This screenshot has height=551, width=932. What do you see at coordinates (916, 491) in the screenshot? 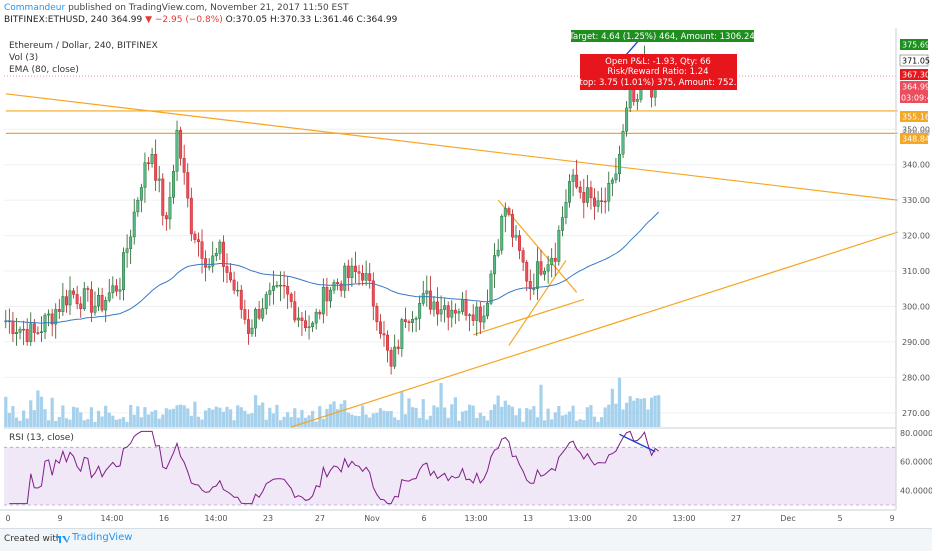
I see `rsi-tick-label: 40.0000` at bounding box center [916, 491].